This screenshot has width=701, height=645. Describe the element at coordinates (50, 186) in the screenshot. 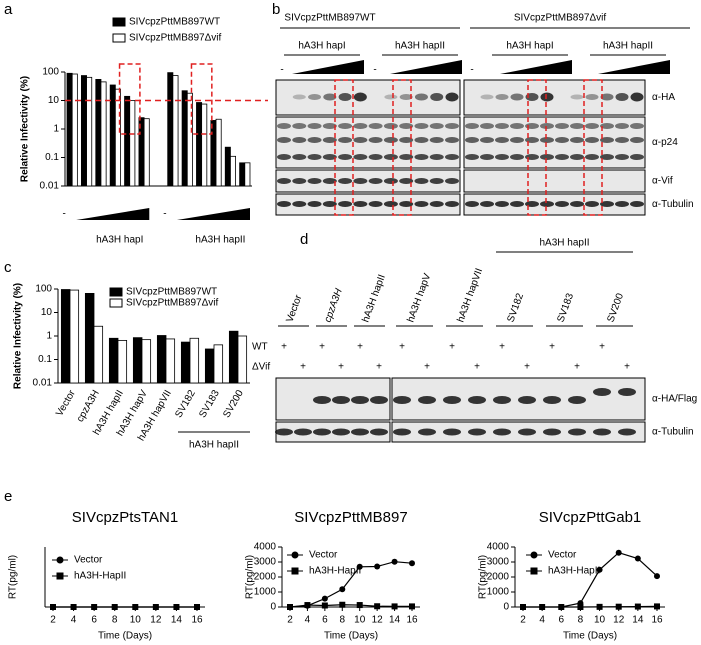

I see `y-tick-label: 0.01` at that location.